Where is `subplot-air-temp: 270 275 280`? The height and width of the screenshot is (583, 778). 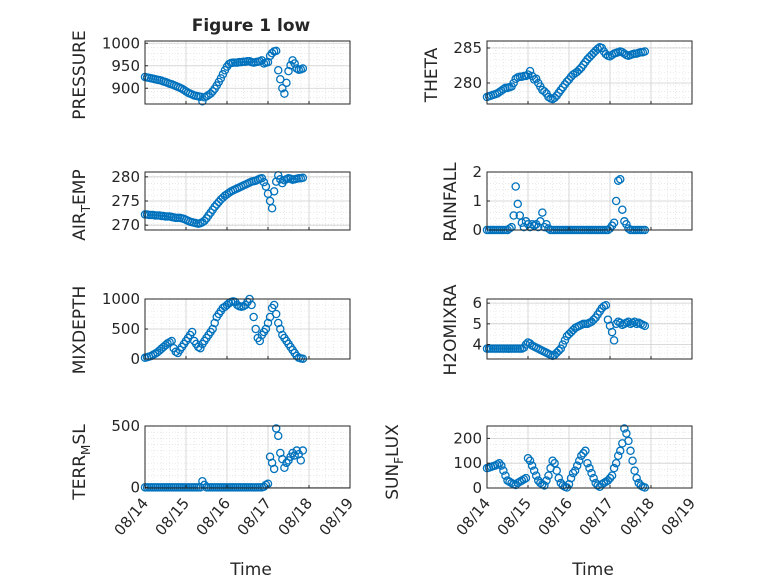
subplot-air-temp: 270 275 280 is located at coordinates (231, 201).